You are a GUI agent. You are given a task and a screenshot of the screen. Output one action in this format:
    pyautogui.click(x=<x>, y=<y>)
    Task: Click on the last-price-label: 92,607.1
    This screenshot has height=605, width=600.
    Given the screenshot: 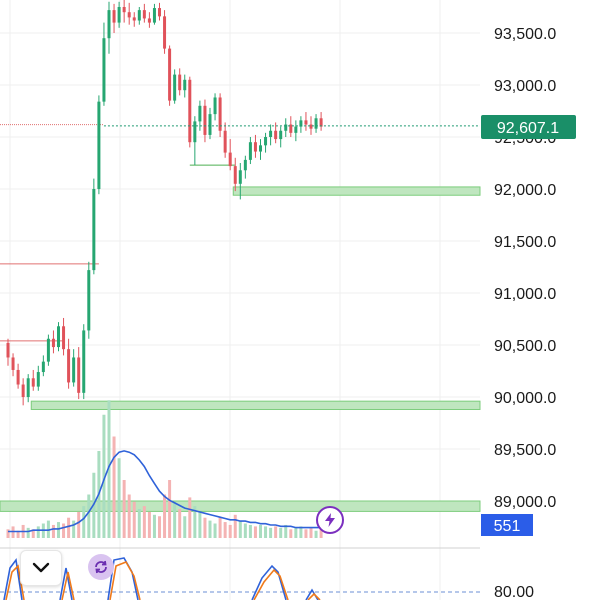 What is the action you would take?
    pyautogui.click(x=528, y=128)
    